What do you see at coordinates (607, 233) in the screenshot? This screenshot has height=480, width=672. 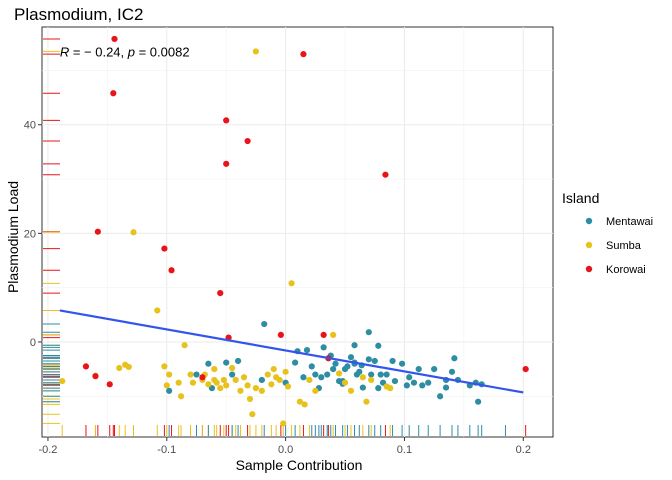 I see `legend: Island Mentawai Sumba Korowai` at bounding box center [607, 233].